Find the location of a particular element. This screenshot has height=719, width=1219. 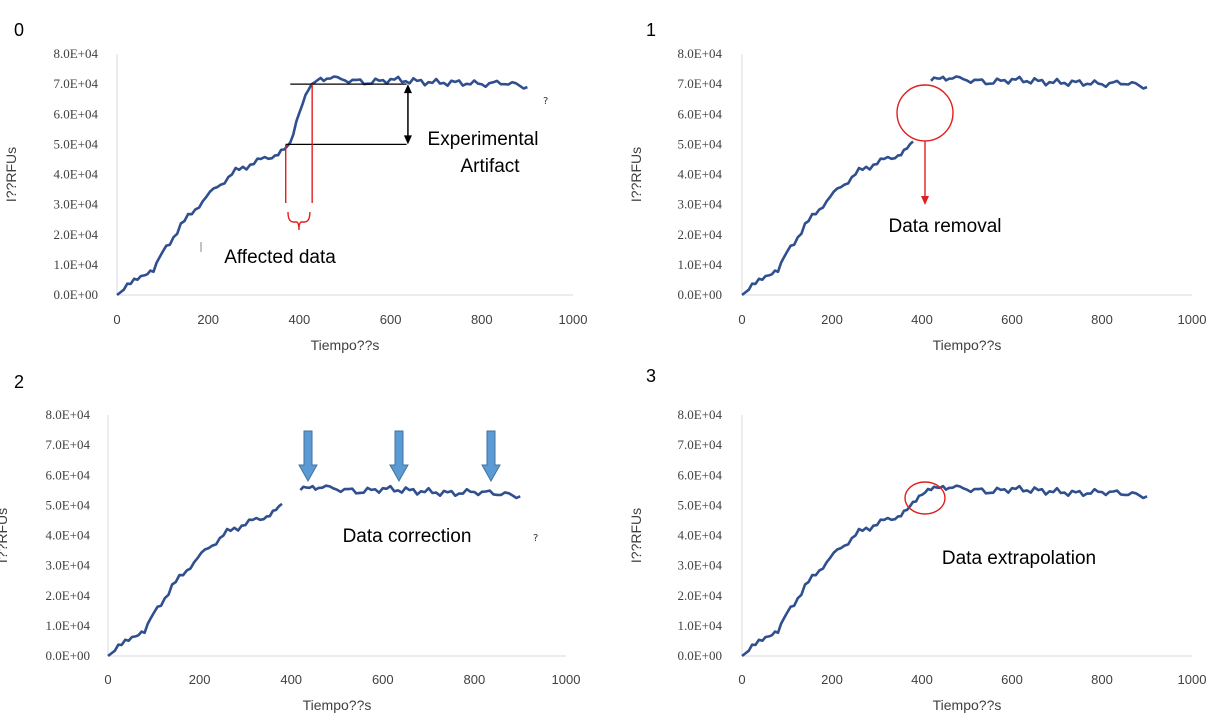

annotation-data-extrapolation: Data extrapolation is located at coordinates (1019, 558).